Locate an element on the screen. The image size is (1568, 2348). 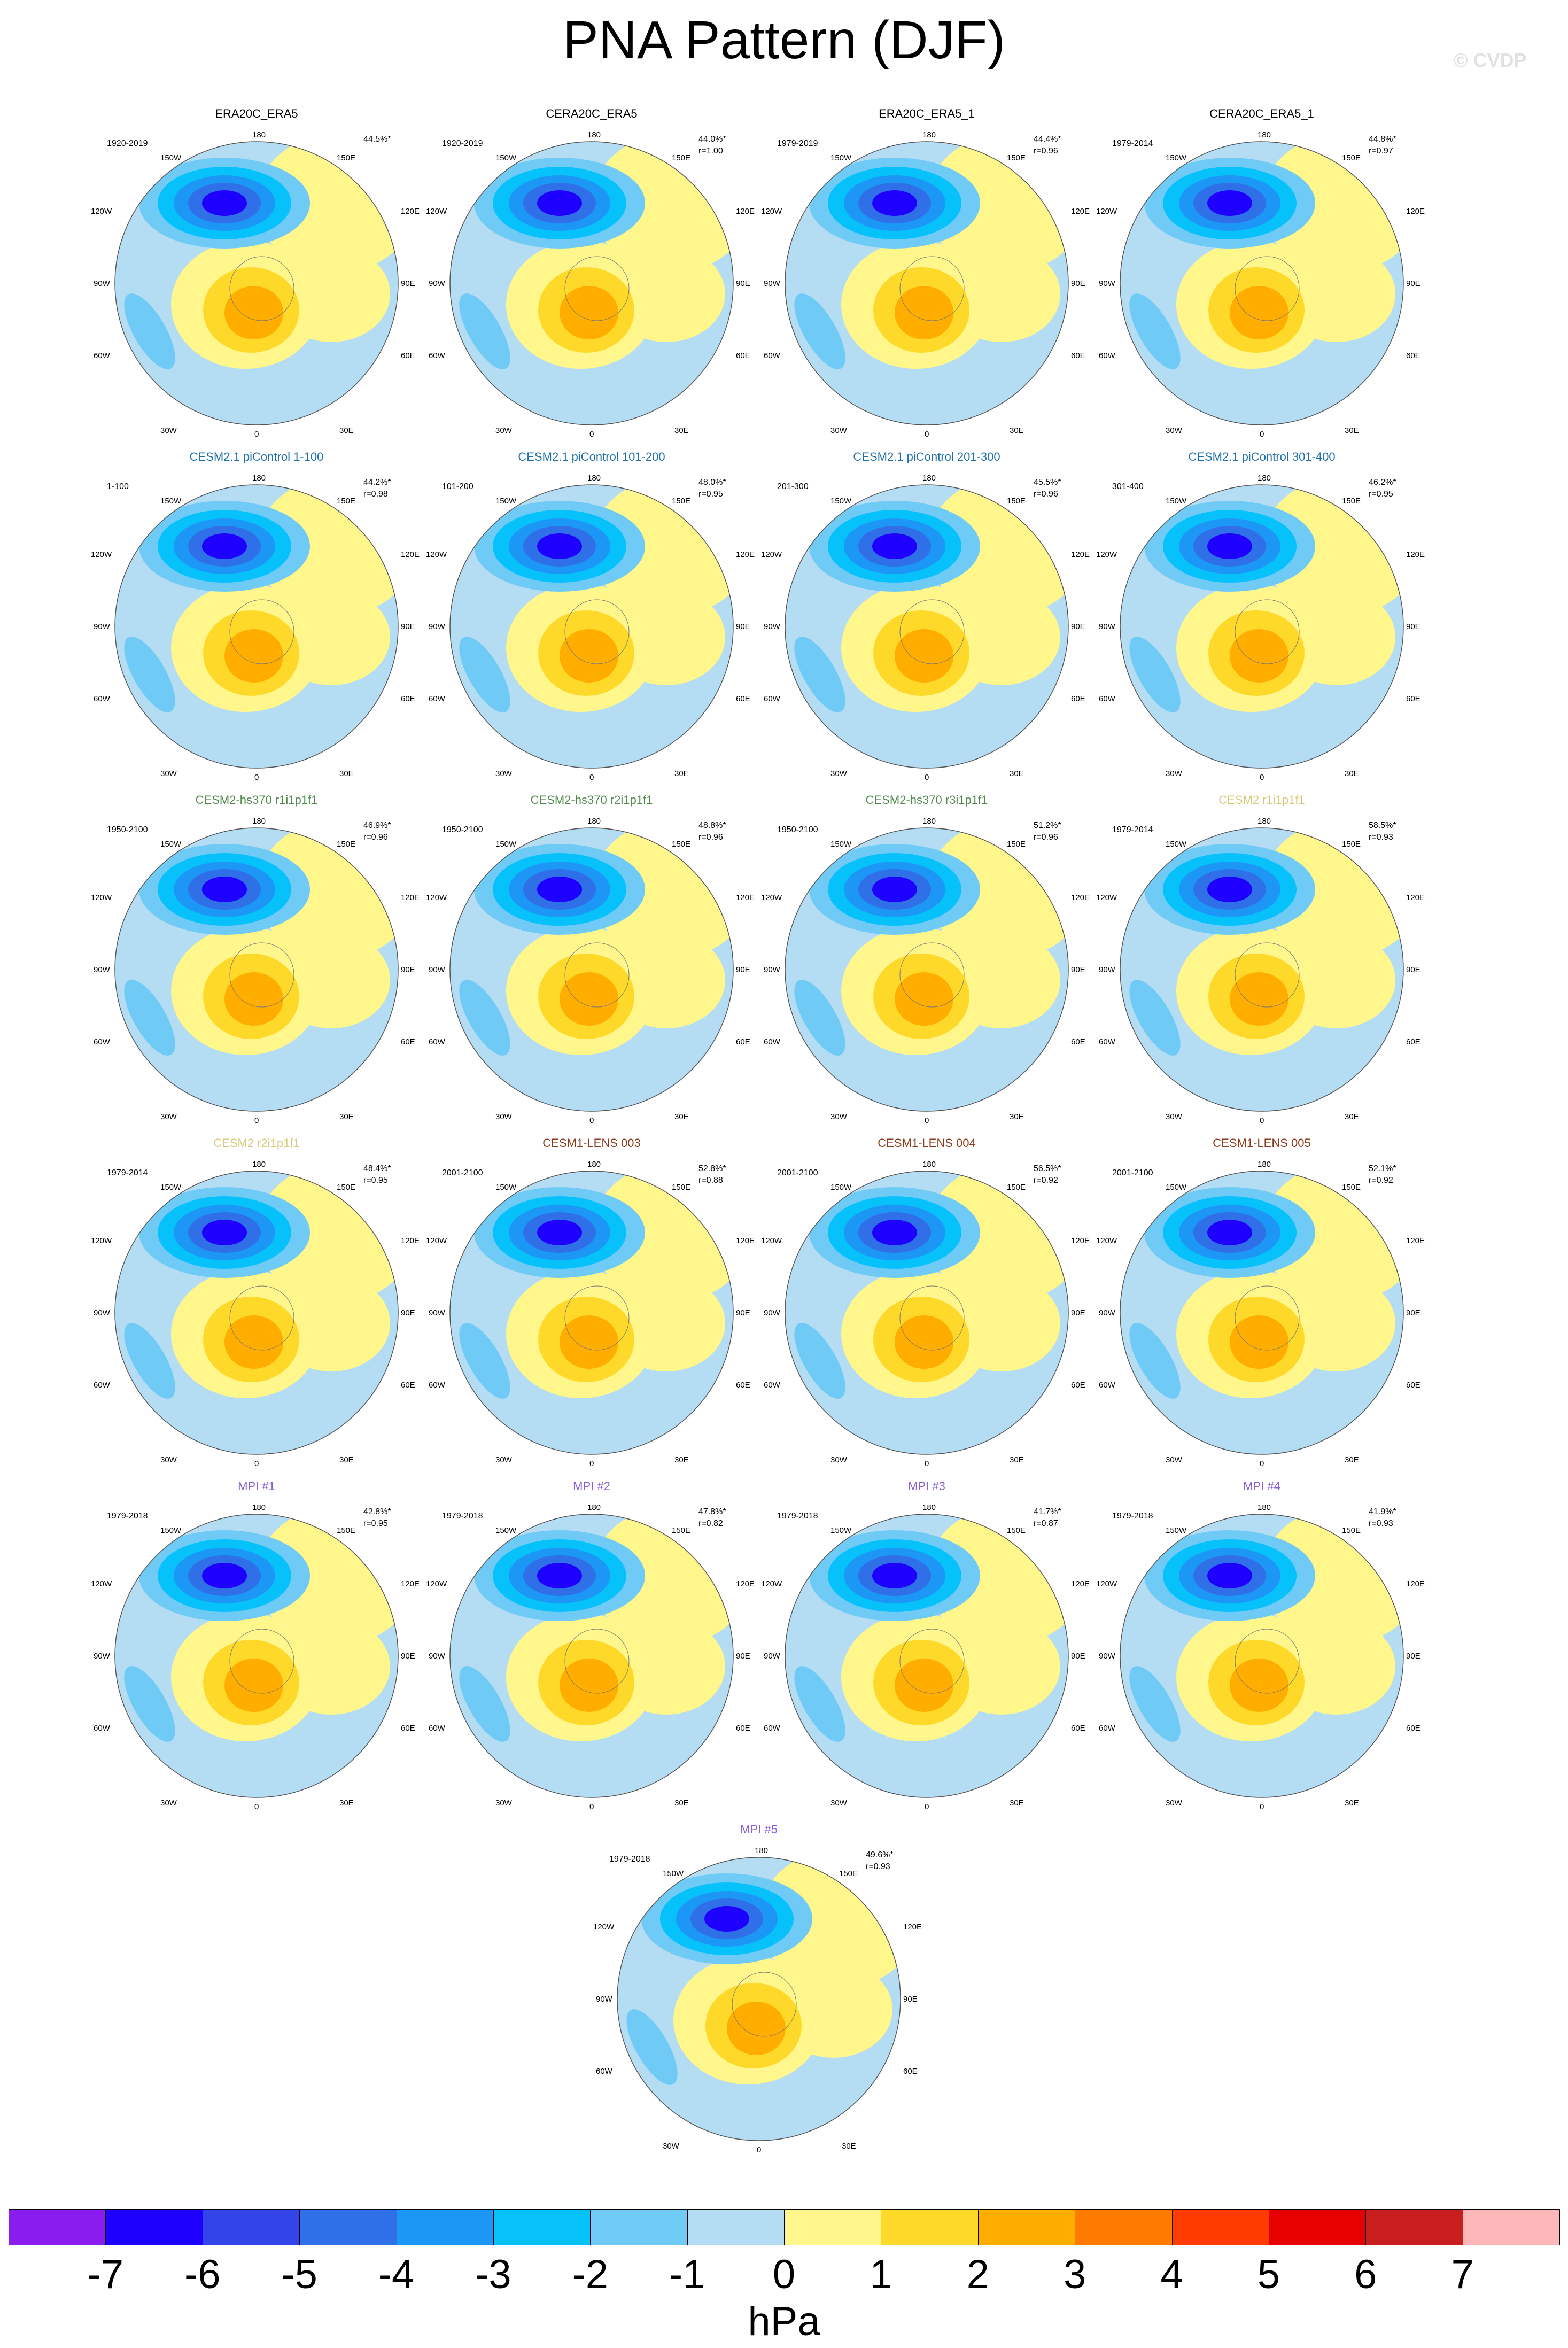
panel-pattern-correlation: r=0.82 is located at coordinates (711, 1523).